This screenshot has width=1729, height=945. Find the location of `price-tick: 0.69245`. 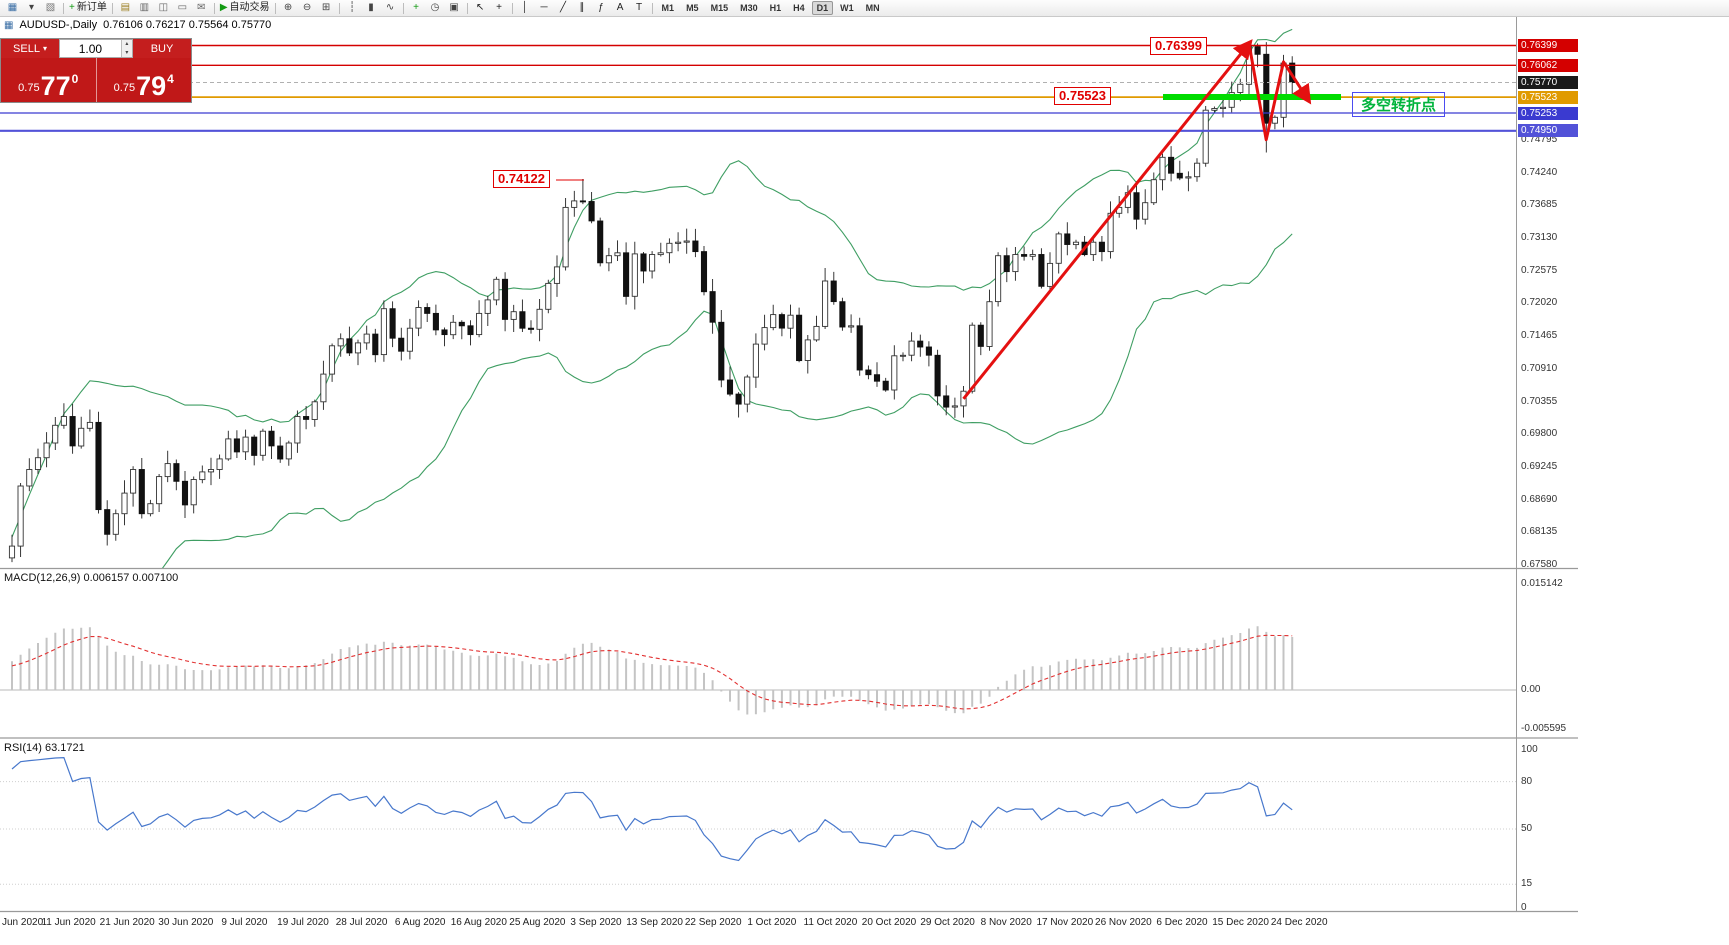

price-tick: 0.69245 is located at coordinates (1539, 466).